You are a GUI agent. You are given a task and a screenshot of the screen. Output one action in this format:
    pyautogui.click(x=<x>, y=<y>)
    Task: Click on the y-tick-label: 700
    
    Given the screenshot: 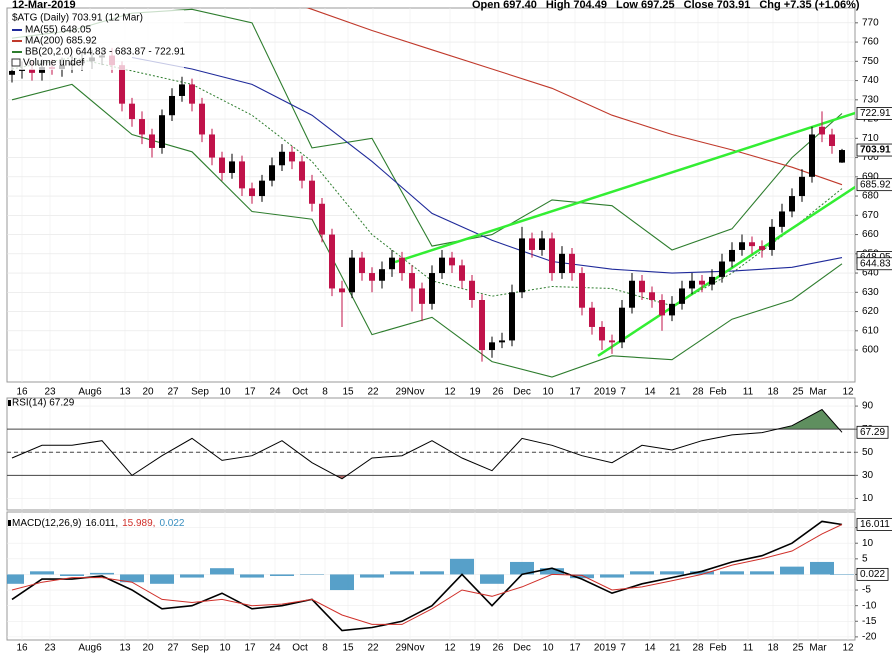 What is the action you would take?
    pyautogui.click(x=870, y=157)
    